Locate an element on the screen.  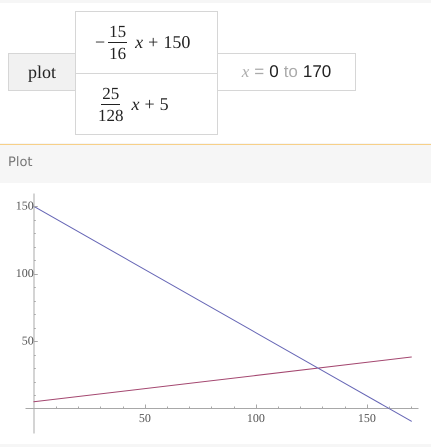
y-tick-label: 50 is located at coordinates (28, 340).